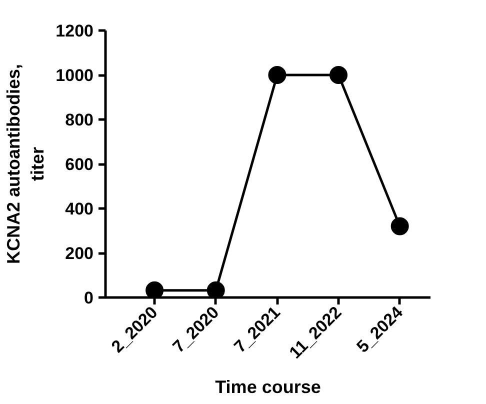 This screenshot has width=486, height=404. Describe the element at coordinates (89, 298) in the screenshot. I see `y-tick-label: 0` at that location.